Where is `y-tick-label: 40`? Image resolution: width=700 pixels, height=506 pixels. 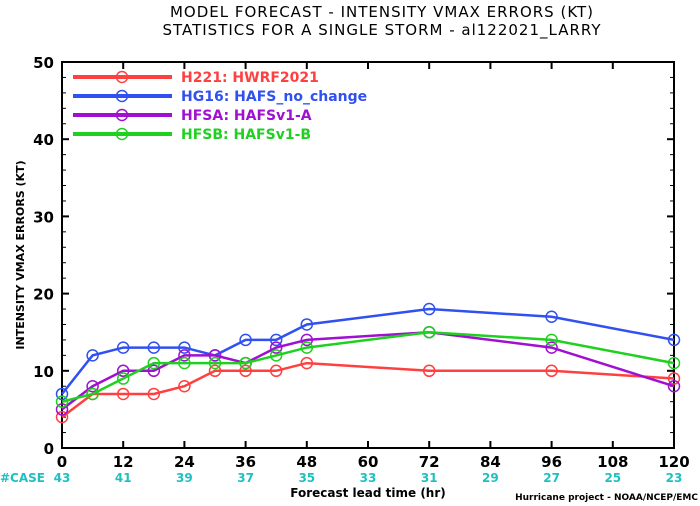 y-tick-label: 40 is located at coordinates (43, 140).